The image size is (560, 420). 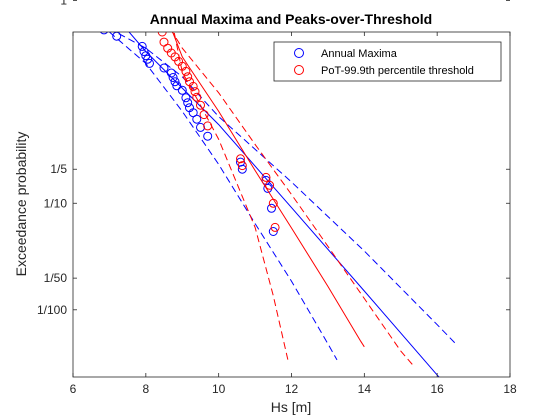 What do you see at coordinates (58, 169) in the screenshot?
I see `y-tick-label-1: 1/5` at bounding box center [58, 169].